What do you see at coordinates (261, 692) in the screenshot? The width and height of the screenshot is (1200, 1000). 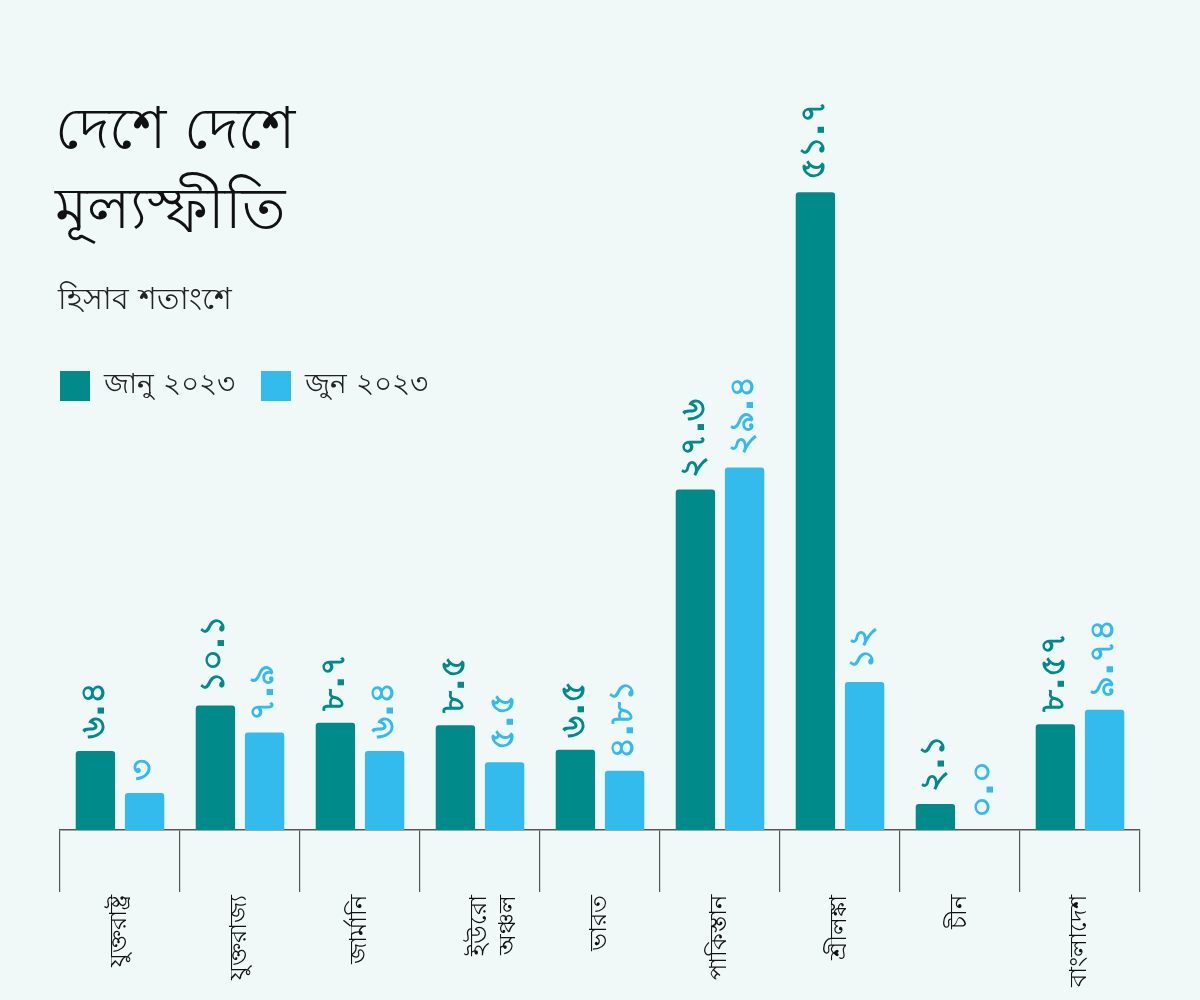 I see `data-label: ৭.৯` at bounding box center [261, 692].